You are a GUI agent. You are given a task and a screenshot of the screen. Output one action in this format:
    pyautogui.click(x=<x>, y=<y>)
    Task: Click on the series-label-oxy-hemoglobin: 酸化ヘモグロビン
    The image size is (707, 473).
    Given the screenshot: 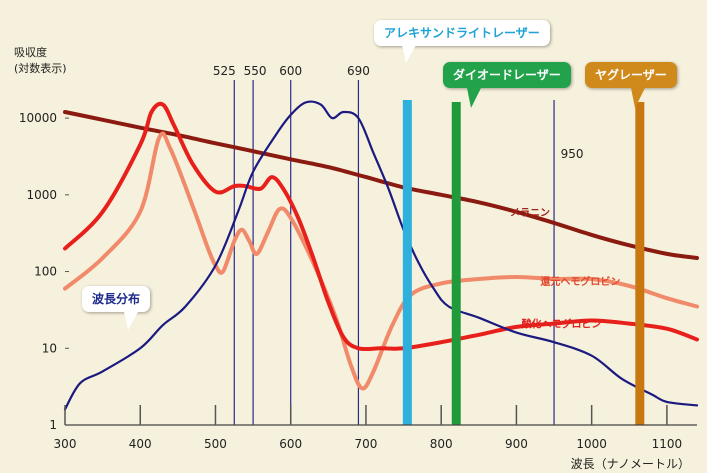 What is the action you would take?
    pyautogui.click(x=562, y=324)
    